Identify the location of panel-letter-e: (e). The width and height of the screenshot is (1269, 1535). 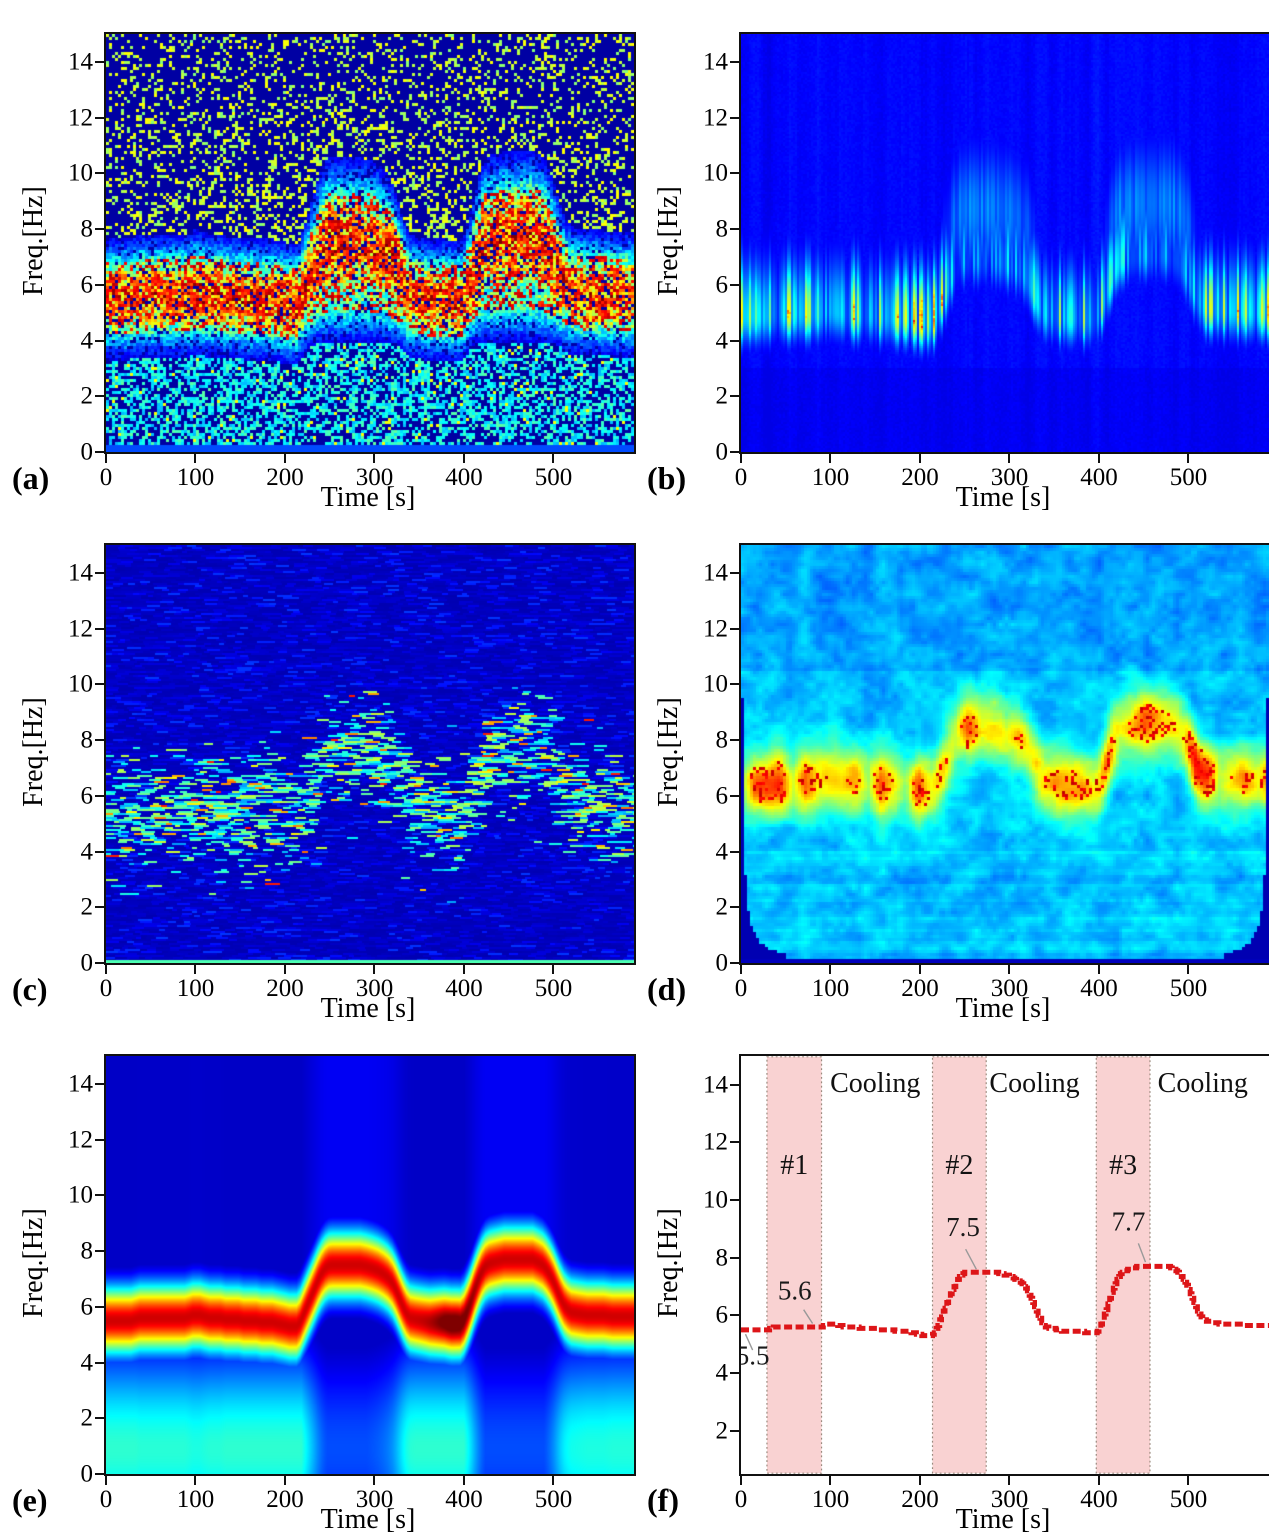
(30, 1500).